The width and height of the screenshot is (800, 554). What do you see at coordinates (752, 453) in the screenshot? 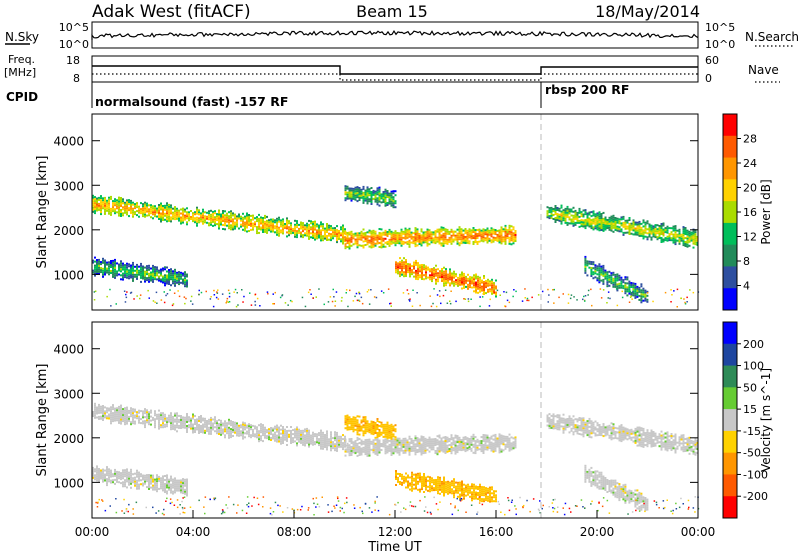
I see `colorbar-tick-label: -50` at bounding box center [752, 453].